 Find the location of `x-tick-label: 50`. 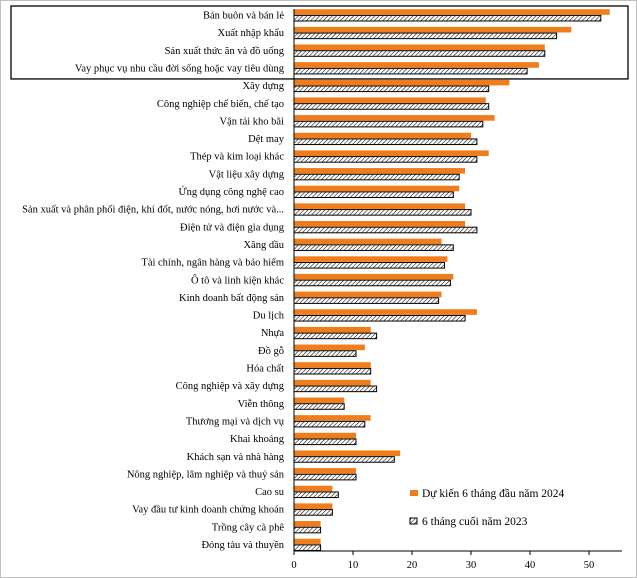

x-tick-label: 50 is located at coordinates (589, 565).